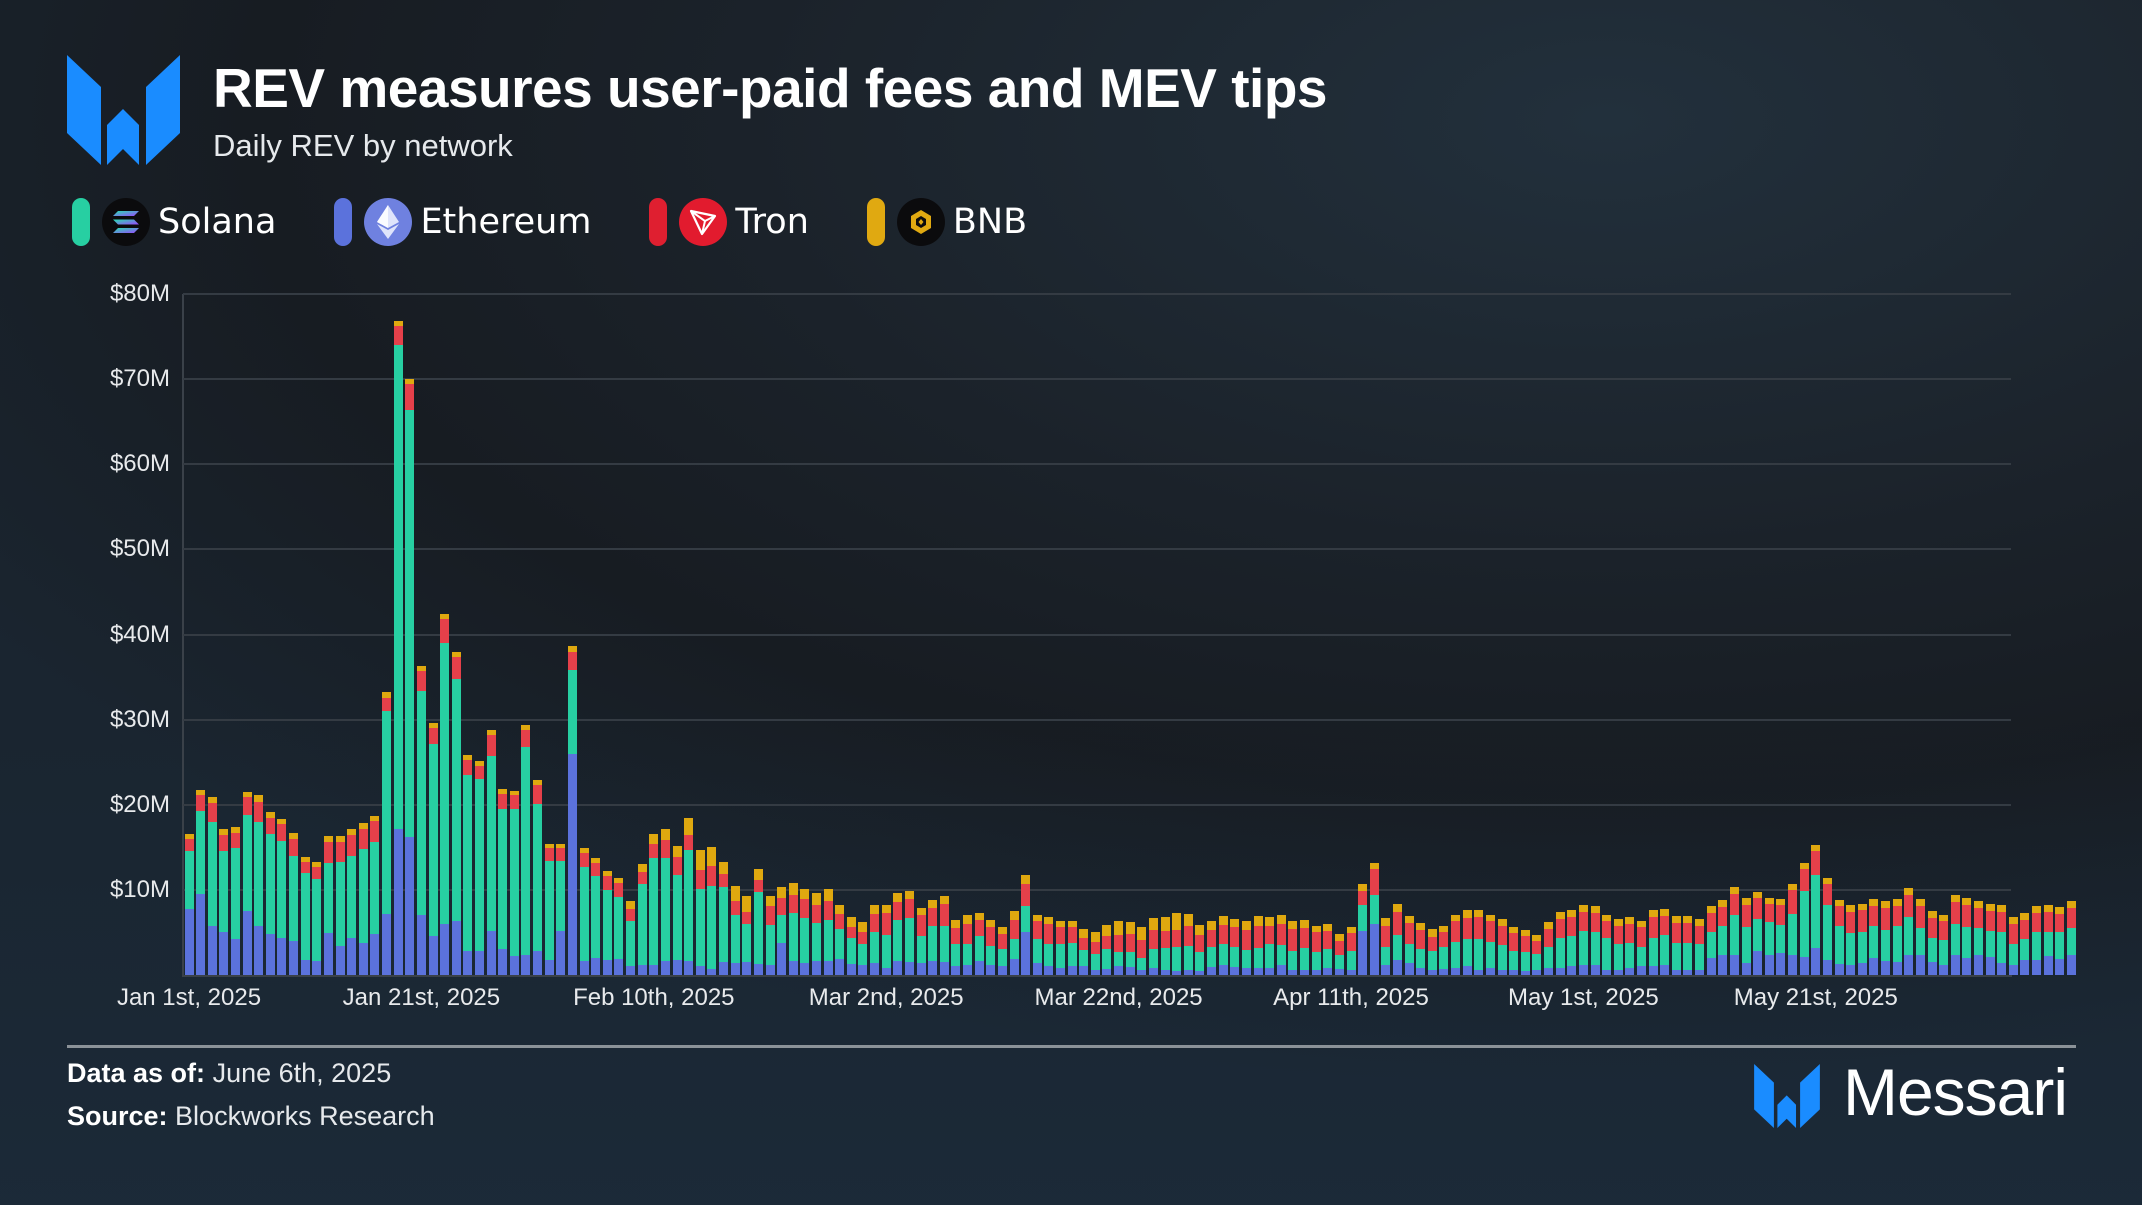 The image size is (2142, 1205). I want to click on gridline, so click(1097, 294).